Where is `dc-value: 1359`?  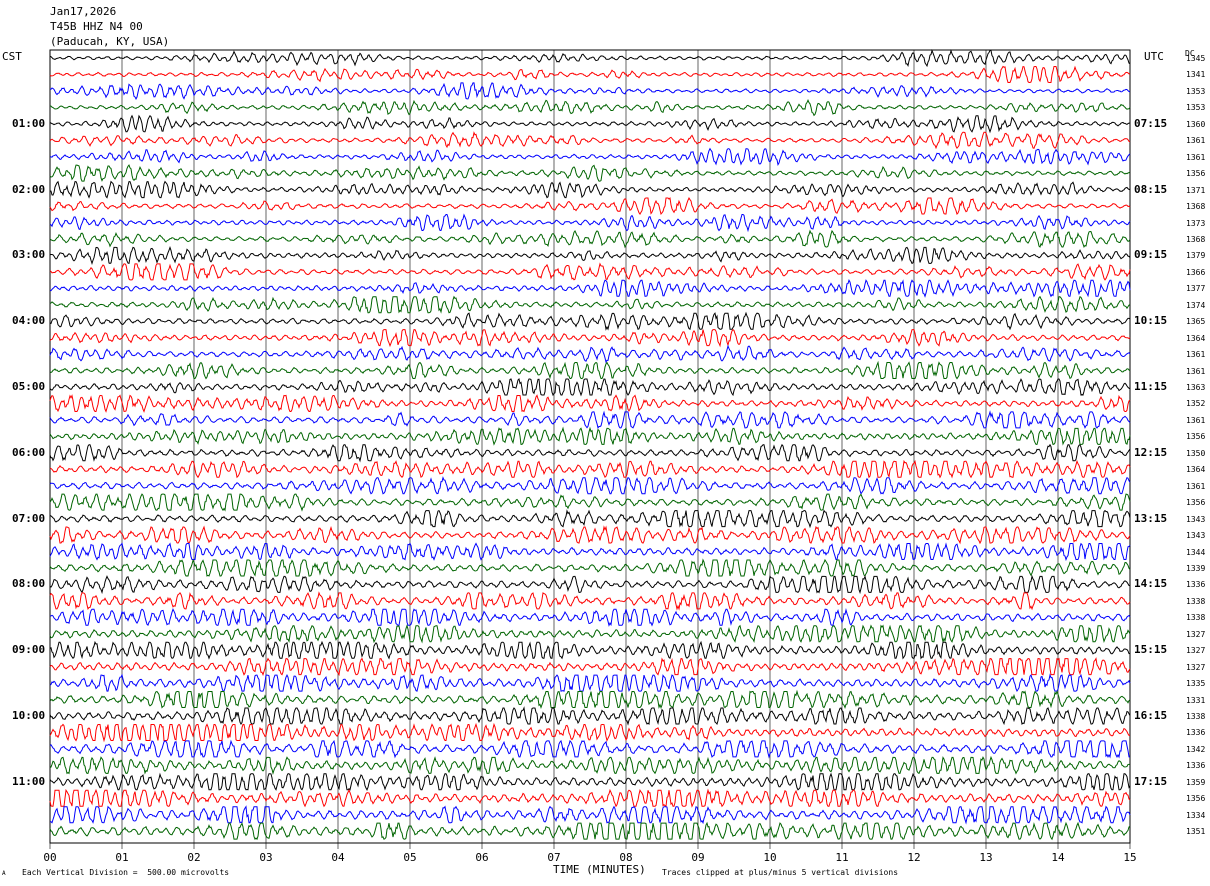 dc-value: 1359 is located at coordinates (1196, 782).